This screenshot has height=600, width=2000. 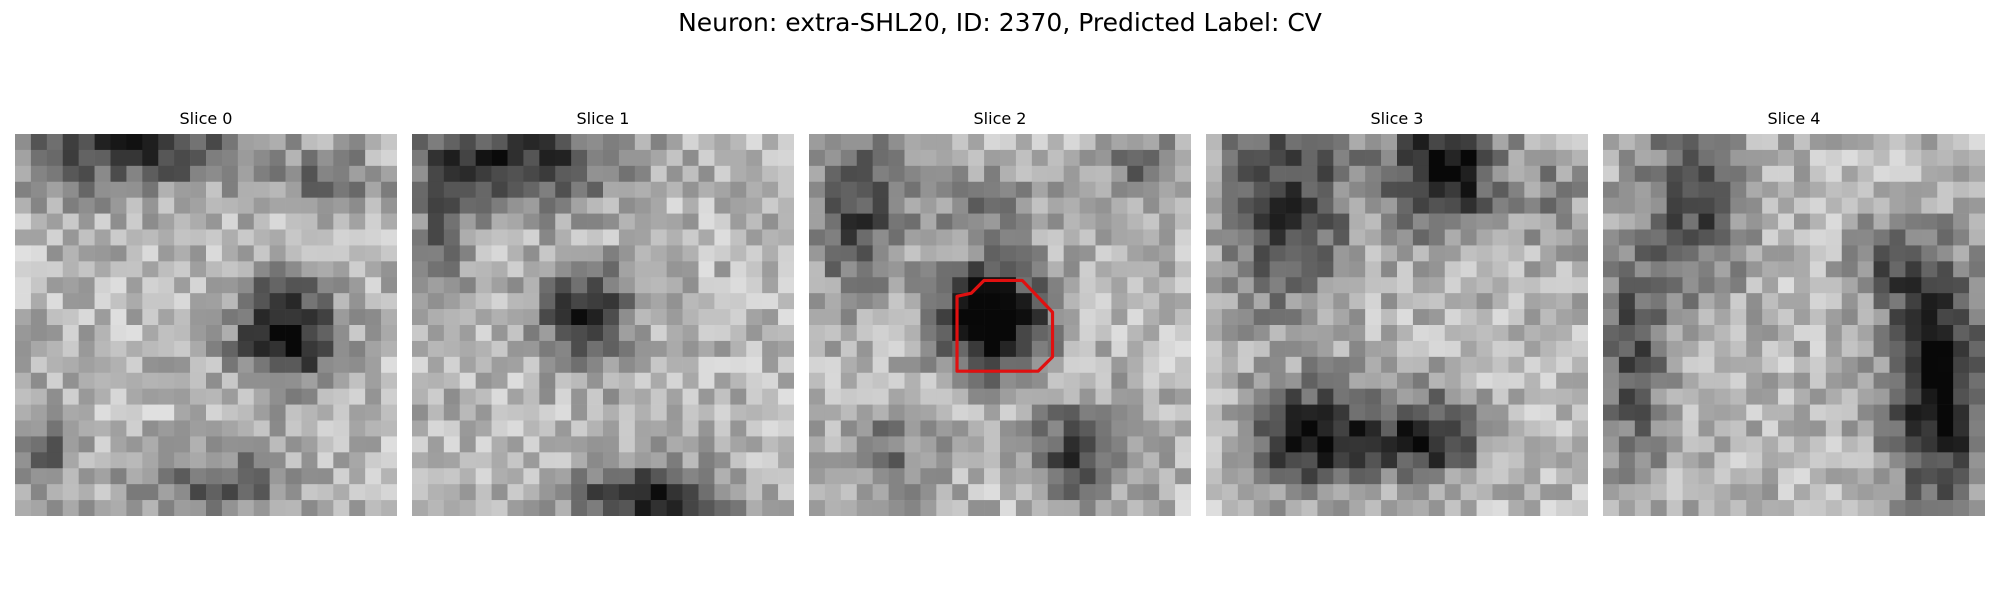 I want to click on panel-title: Slice 3, so click(x=1397, y=118).